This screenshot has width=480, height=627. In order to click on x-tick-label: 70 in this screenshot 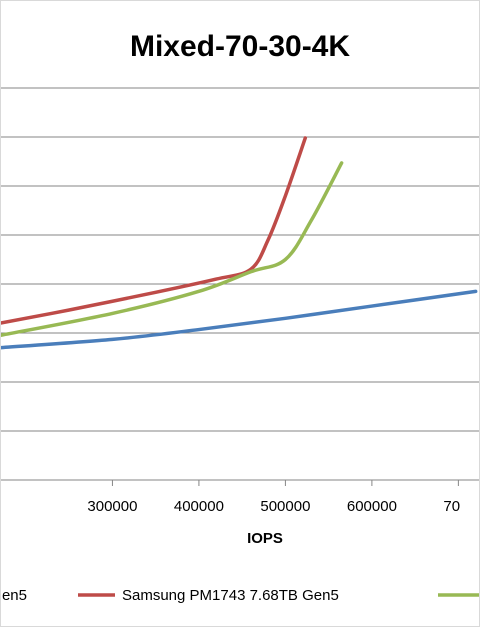, I will do `click(451, 506)`.